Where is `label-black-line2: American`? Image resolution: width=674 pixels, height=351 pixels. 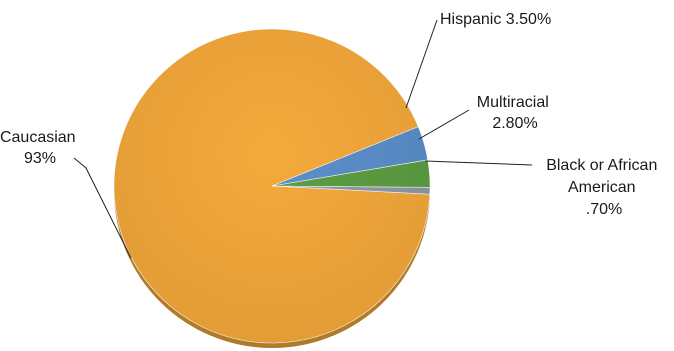
label-black-line2: American is located at coordinates (602, 187).